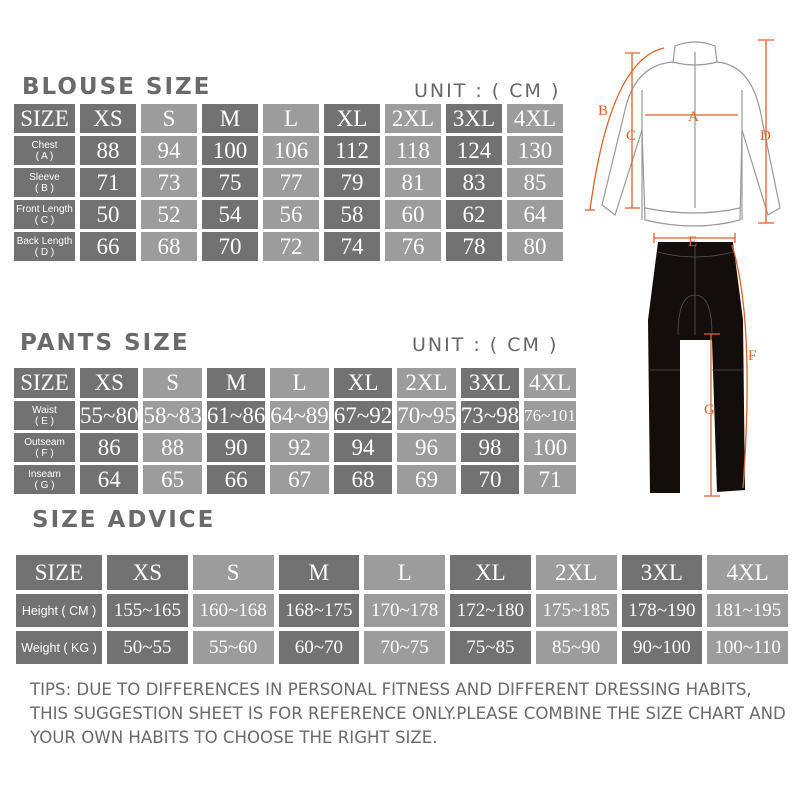 The width and height of the screenshot is (800, 800). I want to click on table-cell: 100~110, so click(747, 647).